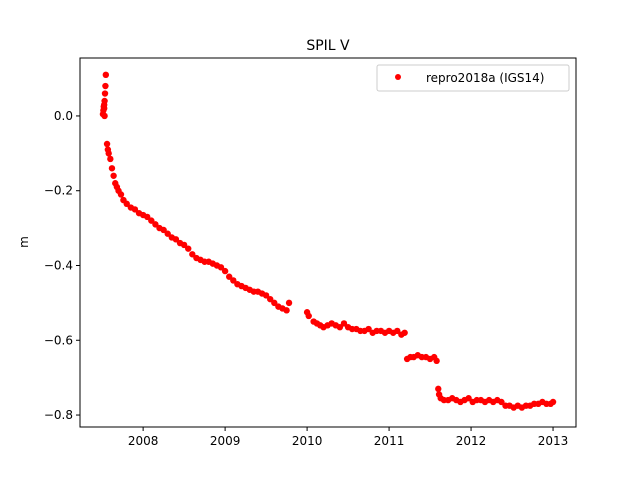  I want to click on legend-label: repro2018a (IGS14), so click(485, 78).